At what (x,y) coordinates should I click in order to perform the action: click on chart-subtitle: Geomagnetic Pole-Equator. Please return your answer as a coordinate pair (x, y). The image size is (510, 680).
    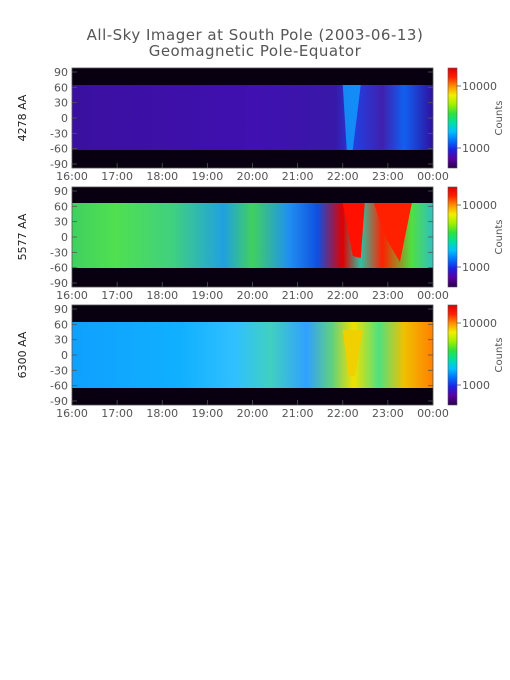
    Looking at the image, I should click on (255, 51).